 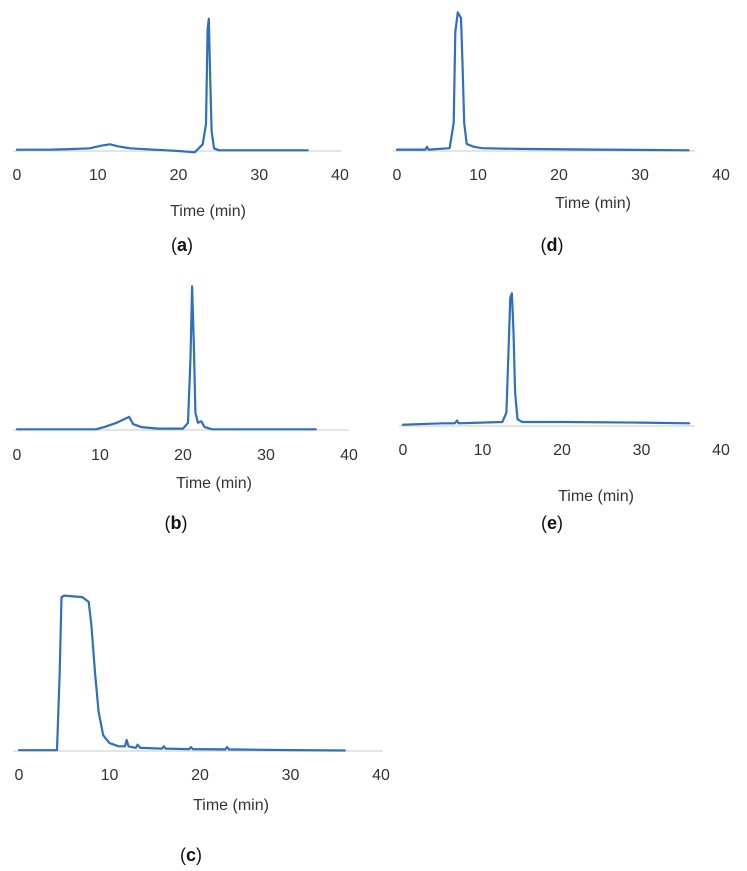 I want to click on panel-letter: d, so click(x=552, y=245).